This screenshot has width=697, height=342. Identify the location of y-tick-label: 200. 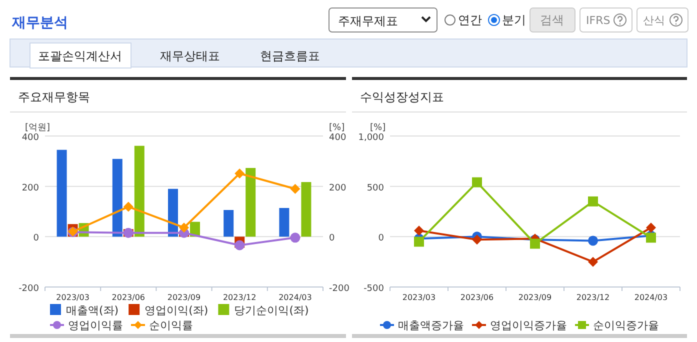
(31, 188).